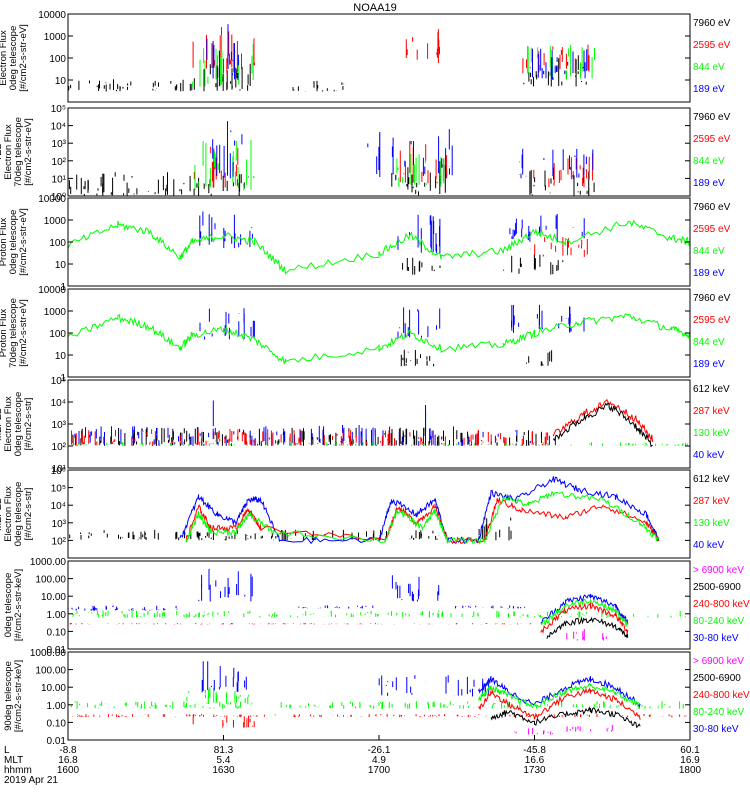  What do you see at coordinates (52, 199) in the screenshot?
I see `panel-3-ytick-label: 10000` at bounding box center [52, 199].